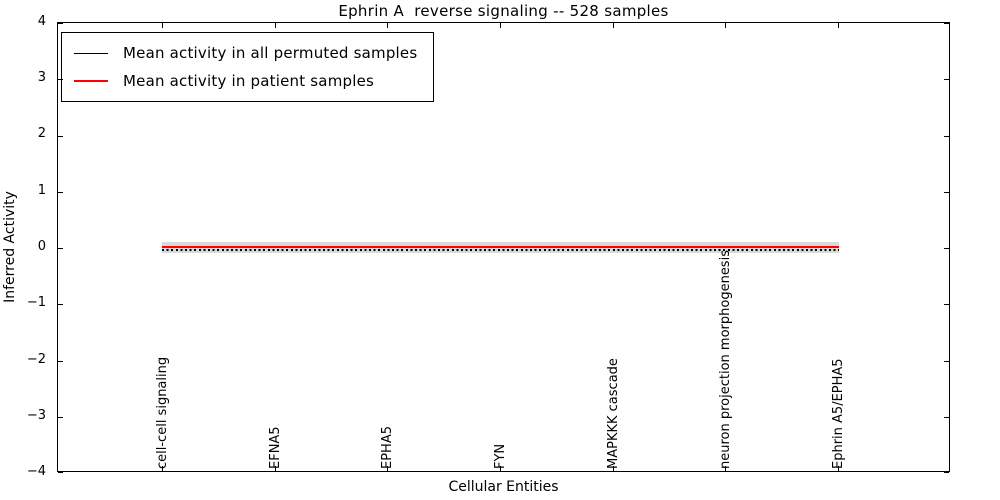 This screenshot has width=1000, height=500. What do you see at coordinates (91, 81) in the screenshot?
I see `red-line-icon` at bounding box center [91, 81].